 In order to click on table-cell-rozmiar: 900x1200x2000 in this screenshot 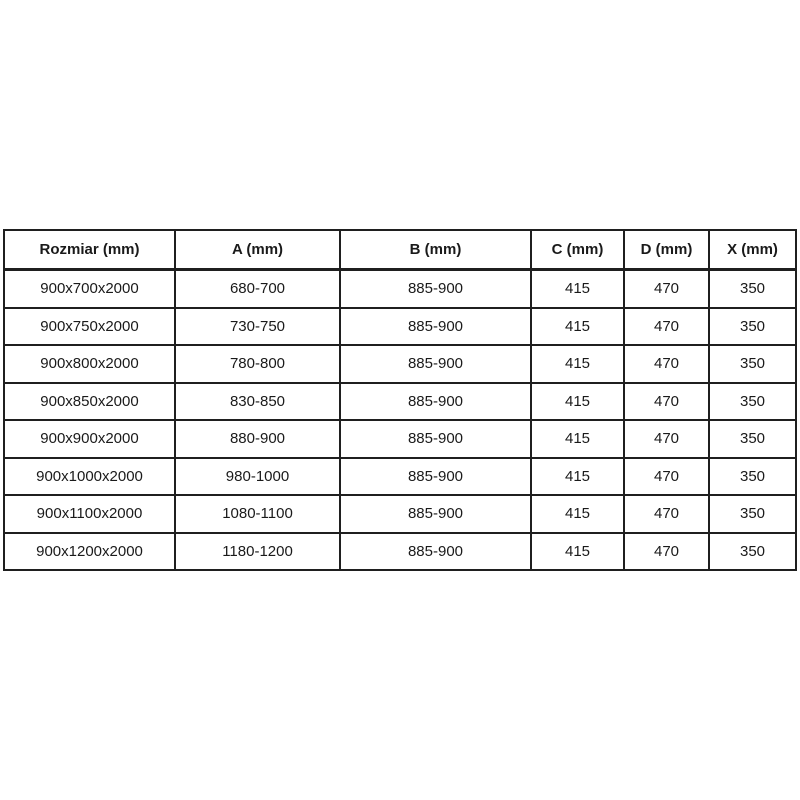, I will do `click(89, 551)`.